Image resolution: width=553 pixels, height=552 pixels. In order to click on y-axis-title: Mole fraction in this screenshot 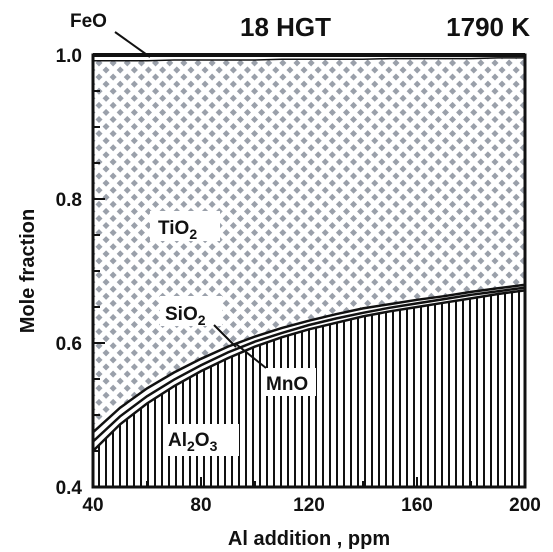, I will do `click(28, 271)`.